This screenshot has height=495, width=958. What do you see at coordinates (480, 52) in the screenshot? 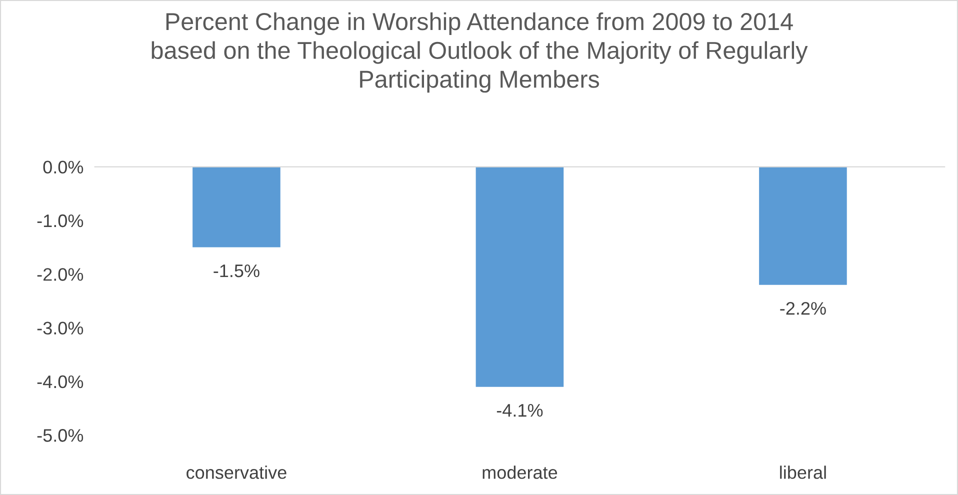
I see `chart-title: Percent Change in Worship Attendance from 2009 to 2014 based on the Theological Outlook of the Majority of Regularly Participating Members` at bounding box center [480, 52].